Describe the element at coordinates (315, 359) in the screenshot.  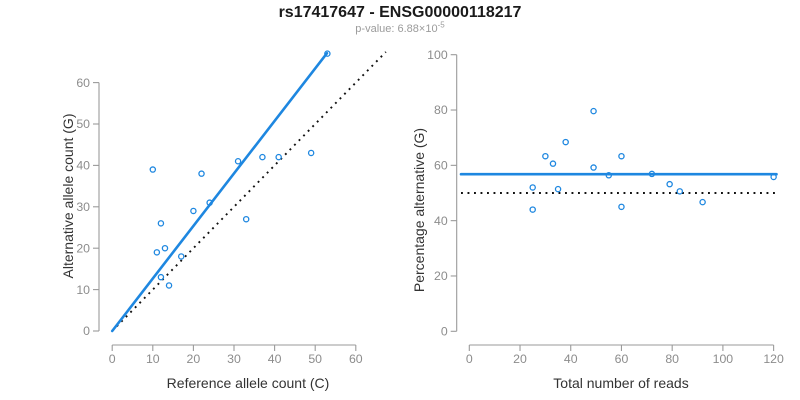
I see `x-tick-label: 50` at that location.